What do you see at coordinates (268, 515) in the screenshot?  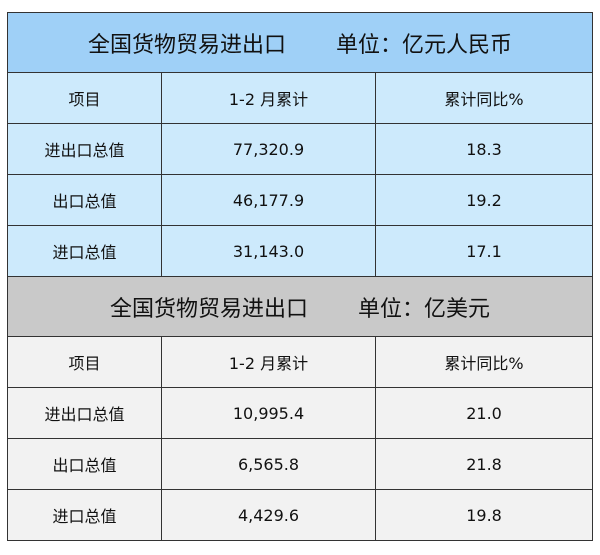 I see `cell: 4,429.6` at bounding box center [268, 515].